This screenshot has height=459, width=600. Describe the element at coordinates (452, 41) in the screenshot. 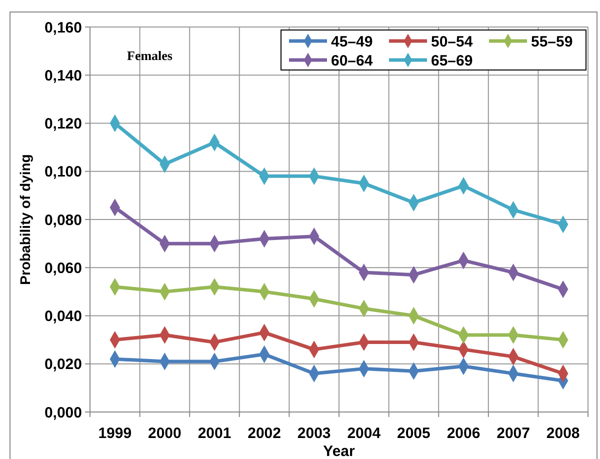

I see `legend-label: 50–54` at that location.